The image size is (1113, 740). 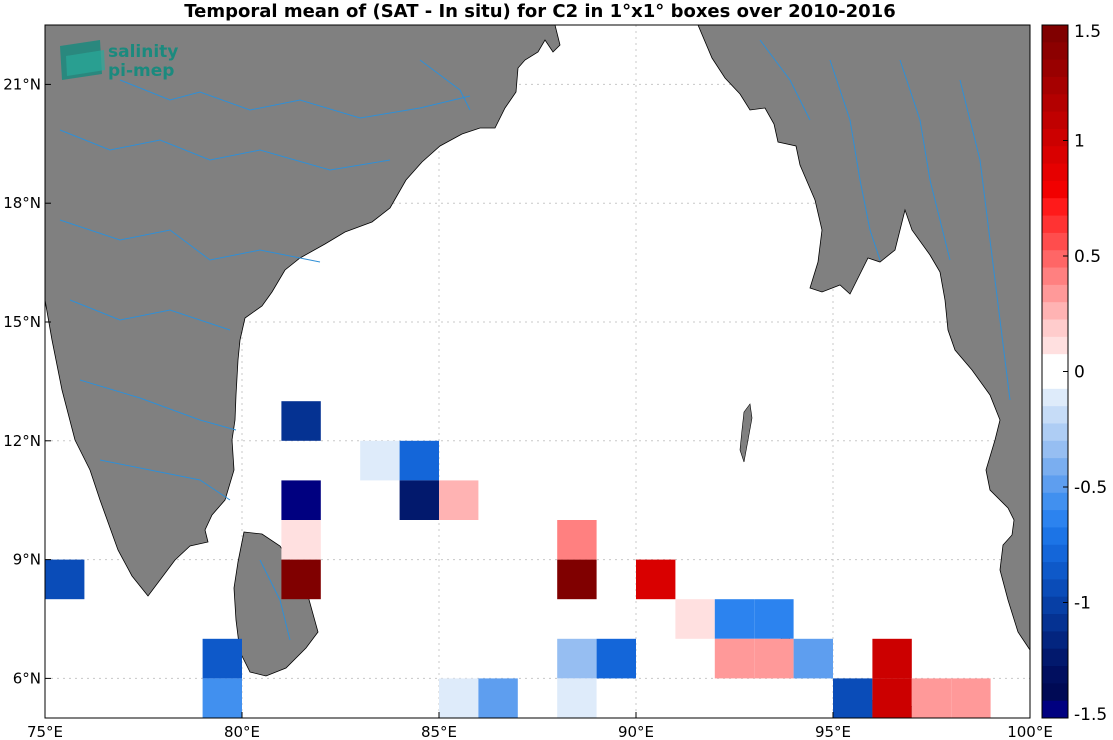 I want to click on y-tick-label: 12°N, so click(x=22, y=441).